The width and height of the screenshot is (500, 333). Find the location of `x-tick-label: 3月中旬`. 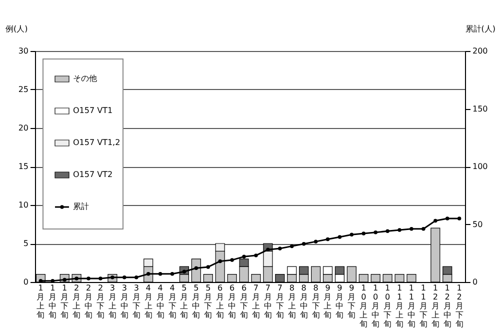

x-tick-label: 3月中旬 is located at coordinates (124, 302).